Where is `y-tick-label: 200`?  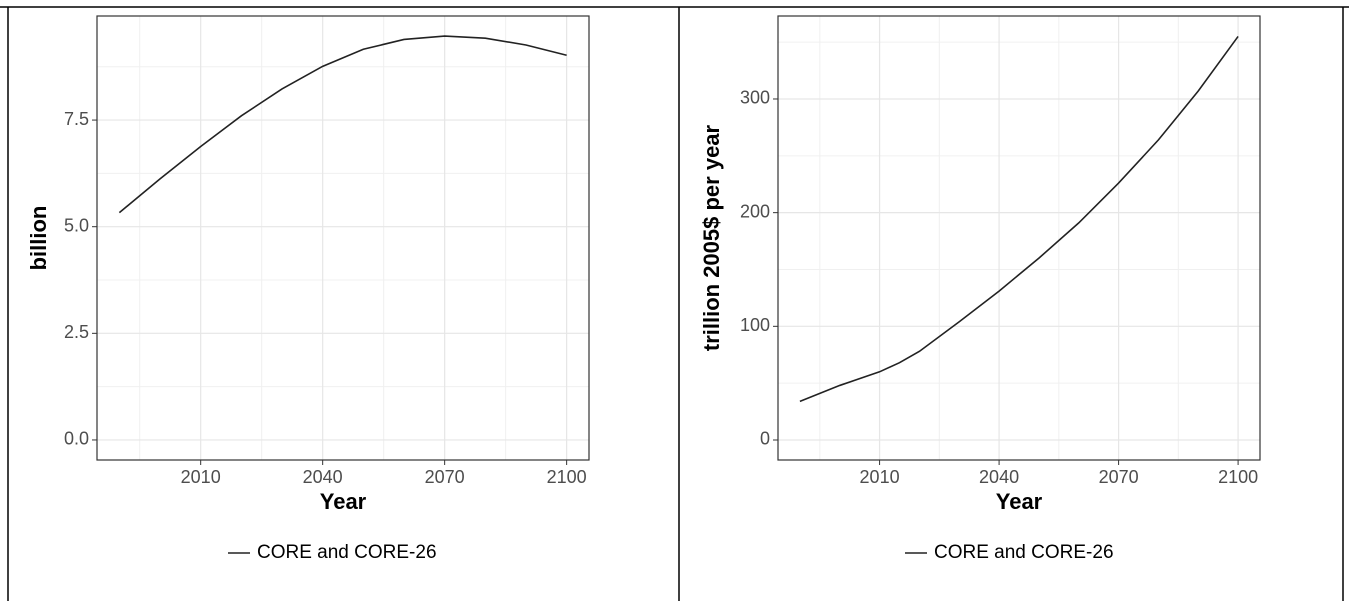
y-tick-label: 200 is located at coordinates (755, 211).